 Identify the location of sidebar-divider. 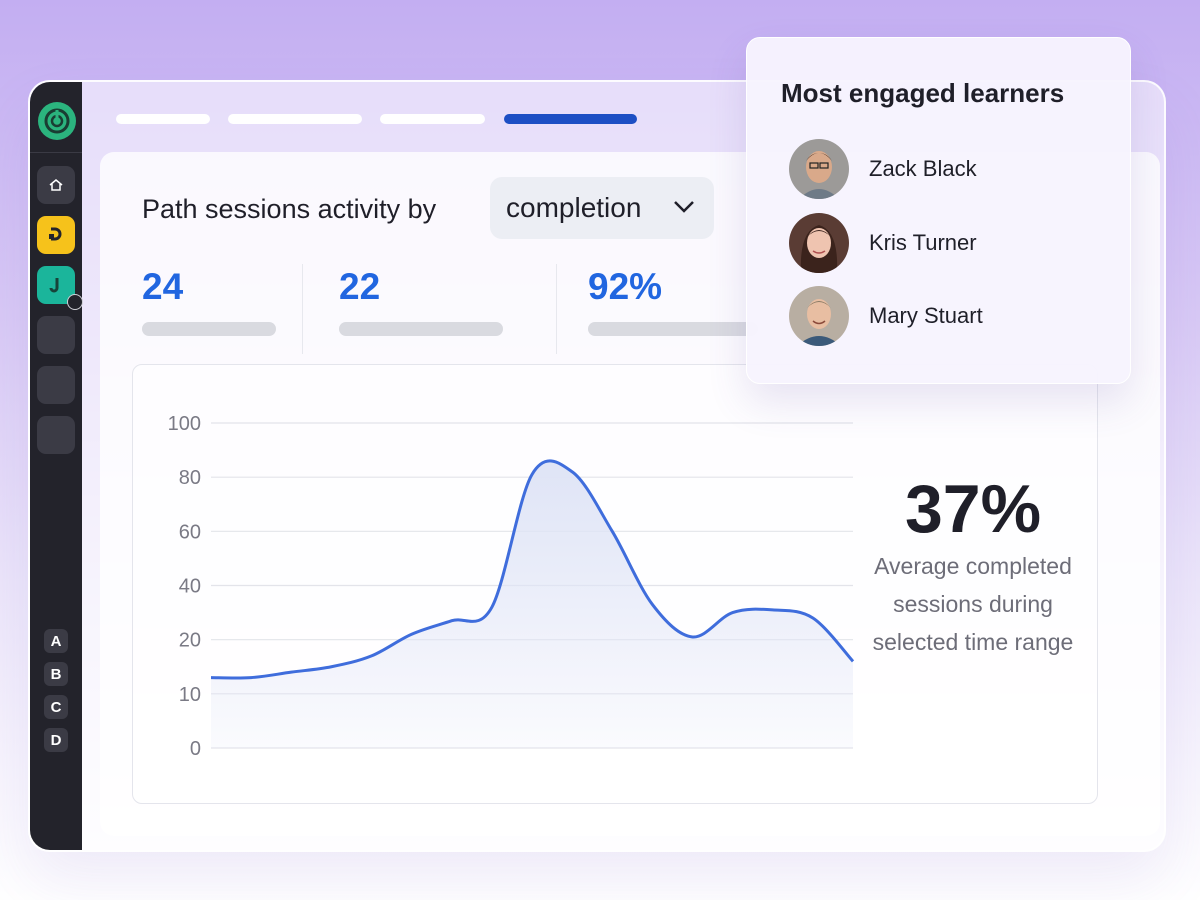
(56, 152).